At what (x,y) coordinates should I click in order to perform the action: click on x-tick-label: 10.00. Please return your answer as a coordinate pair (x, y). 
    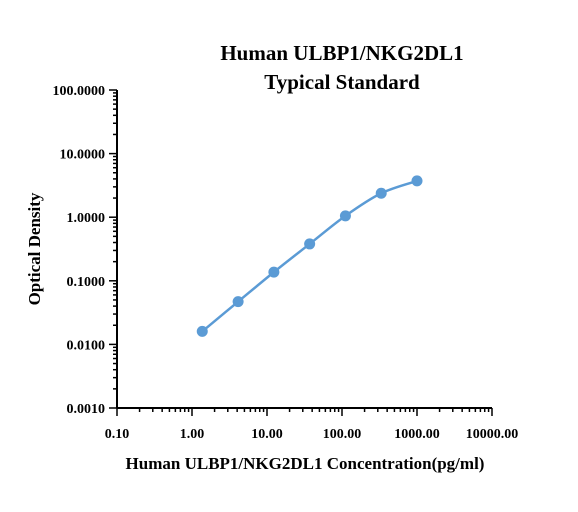
    Looking at the image, I should click on (267, 434).